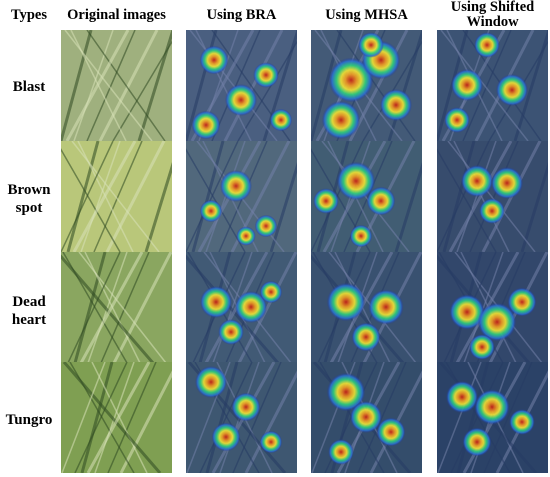 This screenshot has height=477, width=550. Describe the element at coordinates (492, 307) in the screenshot. I see `dead-heart-shifted-image` at that location.